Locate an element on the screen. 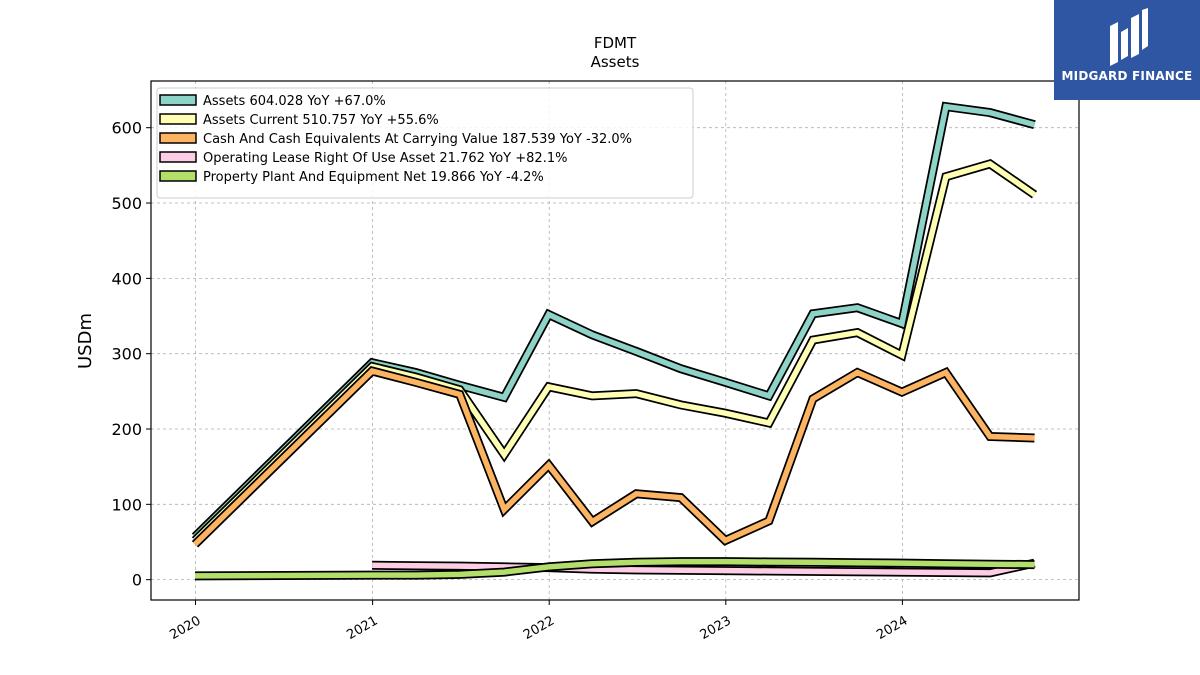  y-tick-label: 100 is located at coordinates (126, 504).